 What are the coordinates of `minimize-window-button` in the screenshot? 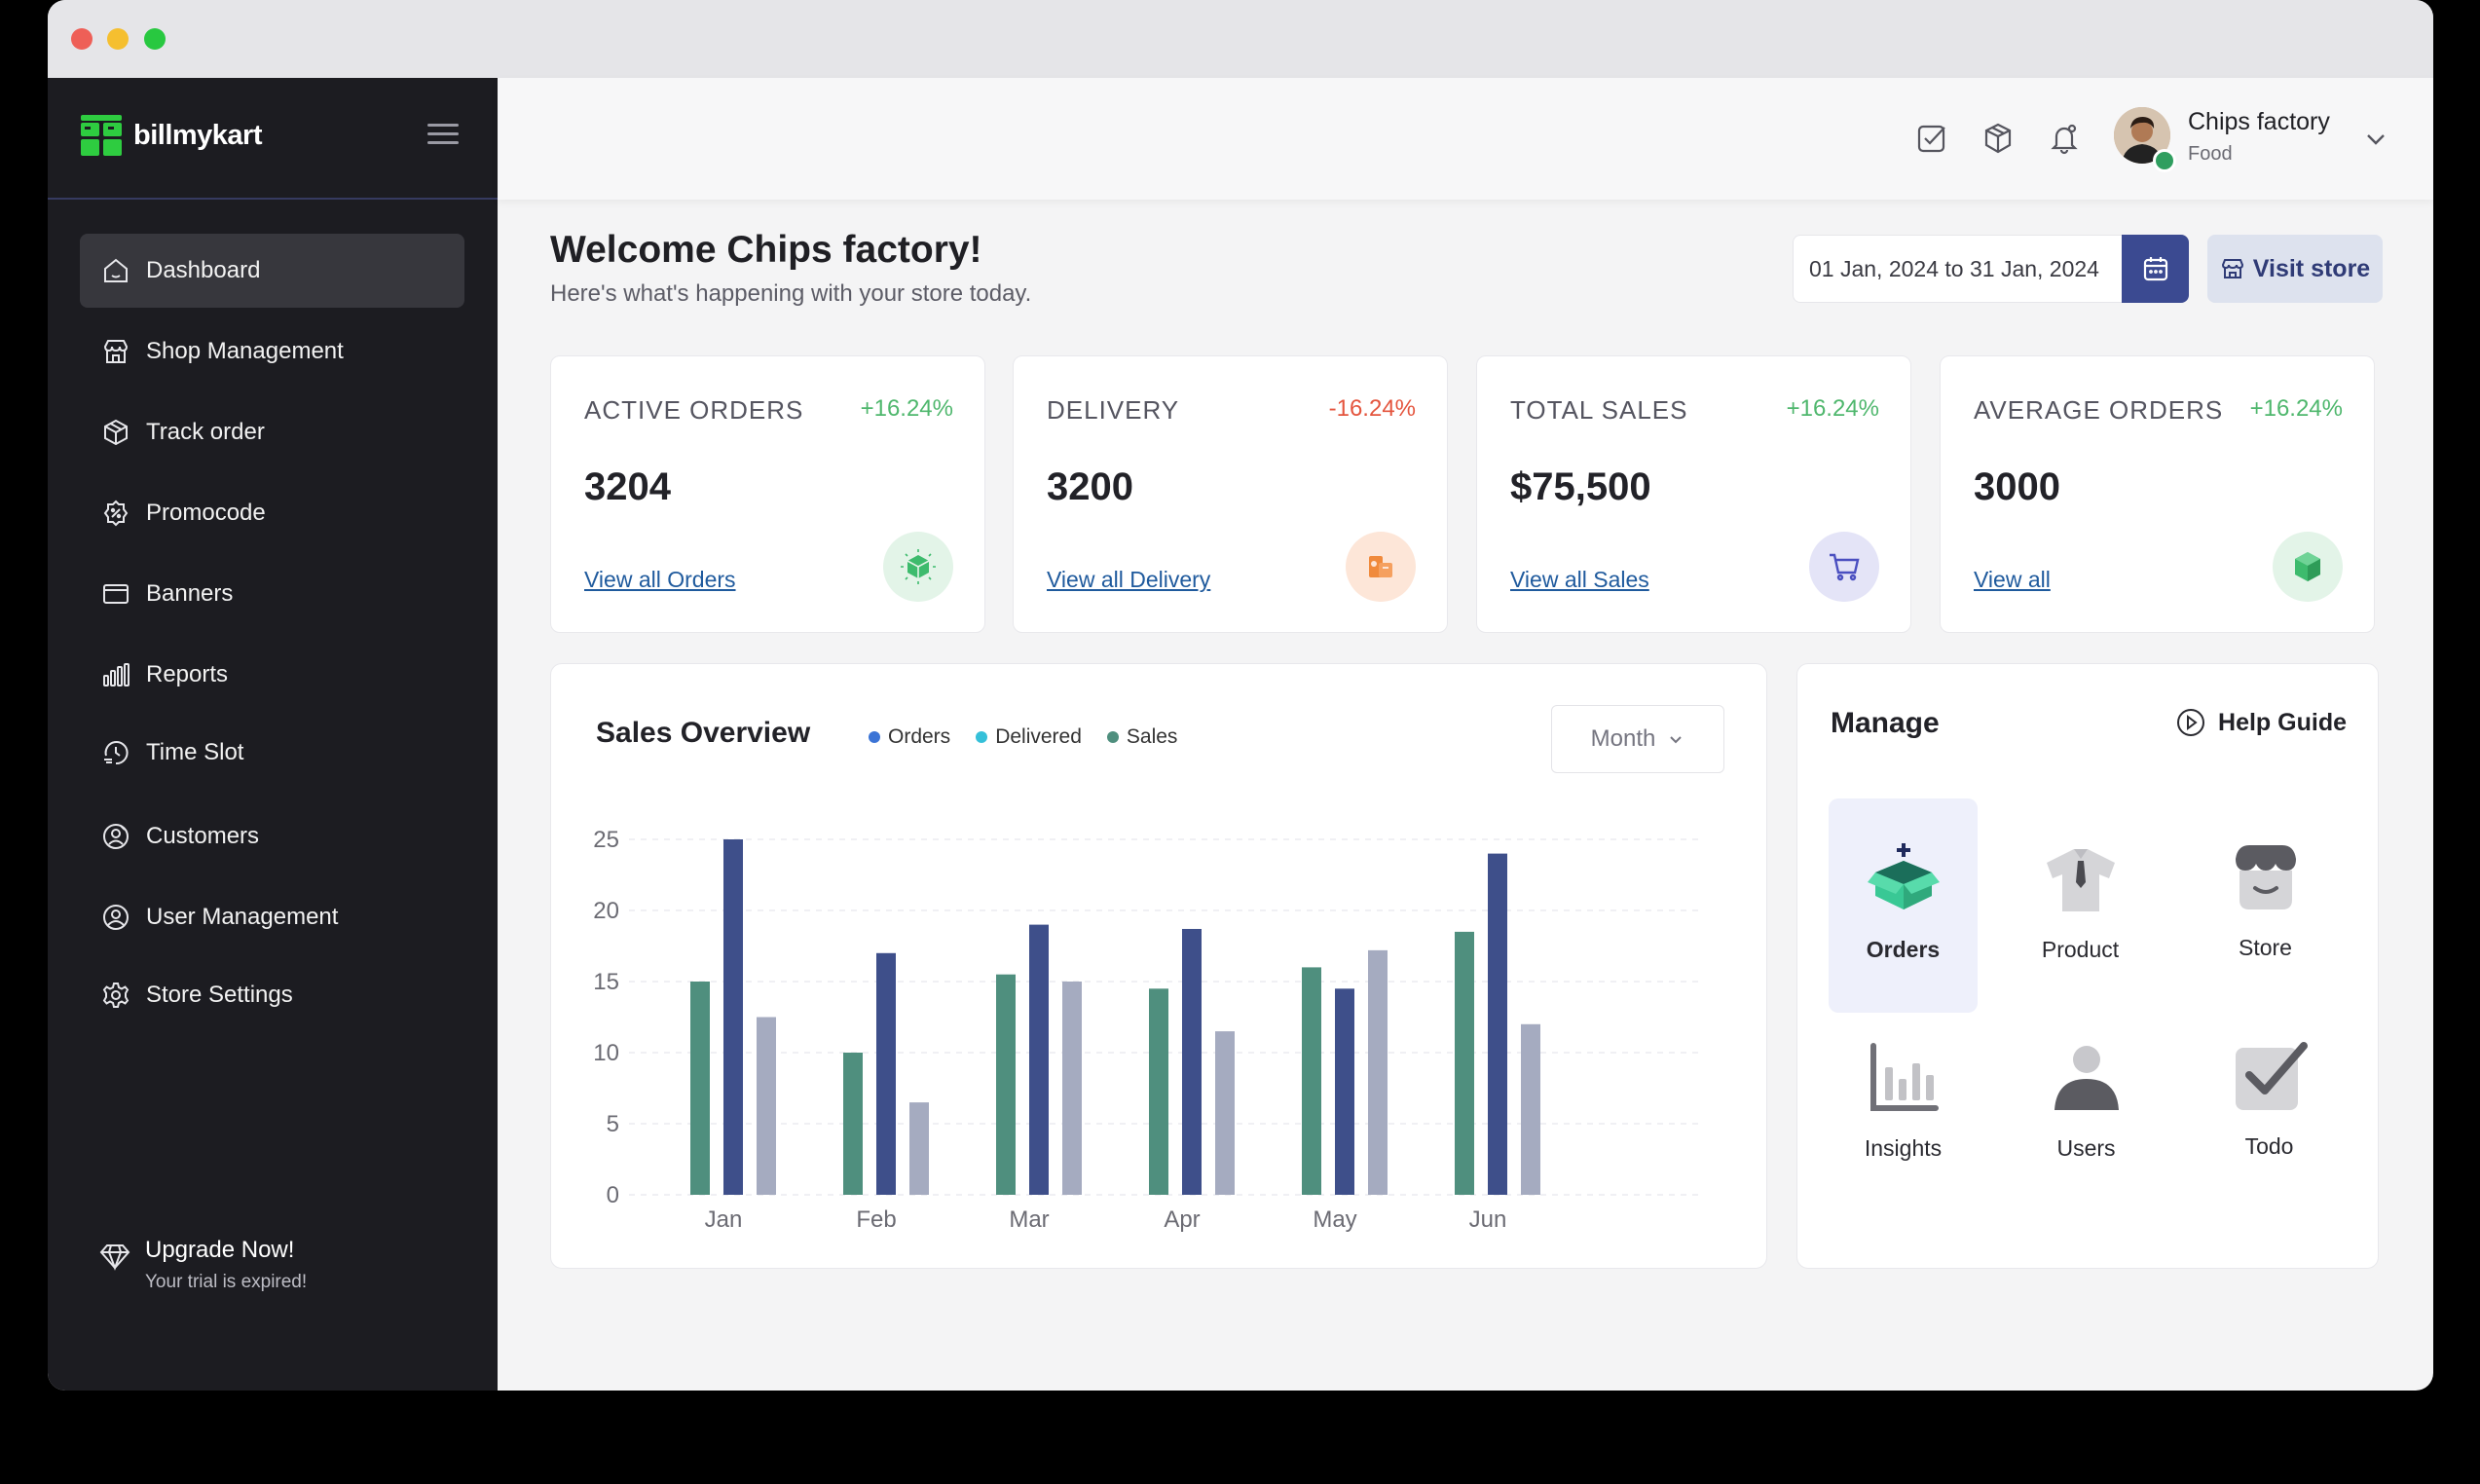 It's located at (118, 39).